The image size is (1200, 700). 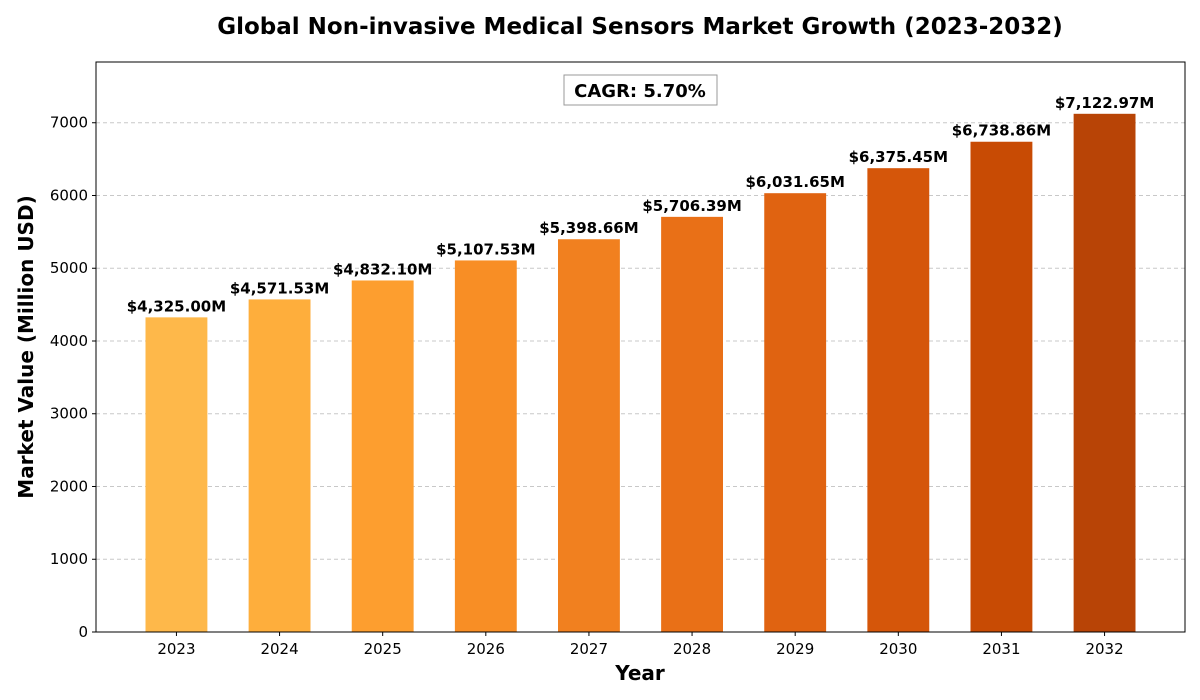 What do you see at coordinates (794, 182) in the screenshot?
I see `data-label: $6,031.65M` at bounding box center [794, 182].